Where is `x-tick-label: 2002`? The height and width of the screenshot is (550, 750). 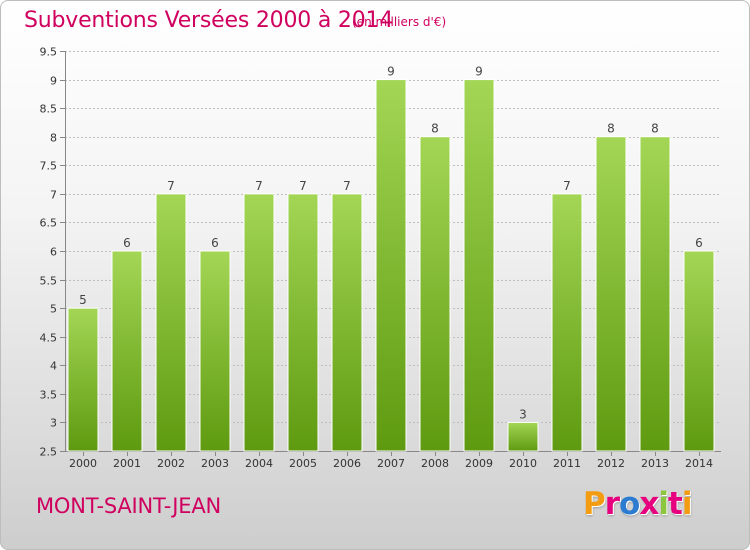
x-tick-label: 2002 is located at coordinates (171, 463).